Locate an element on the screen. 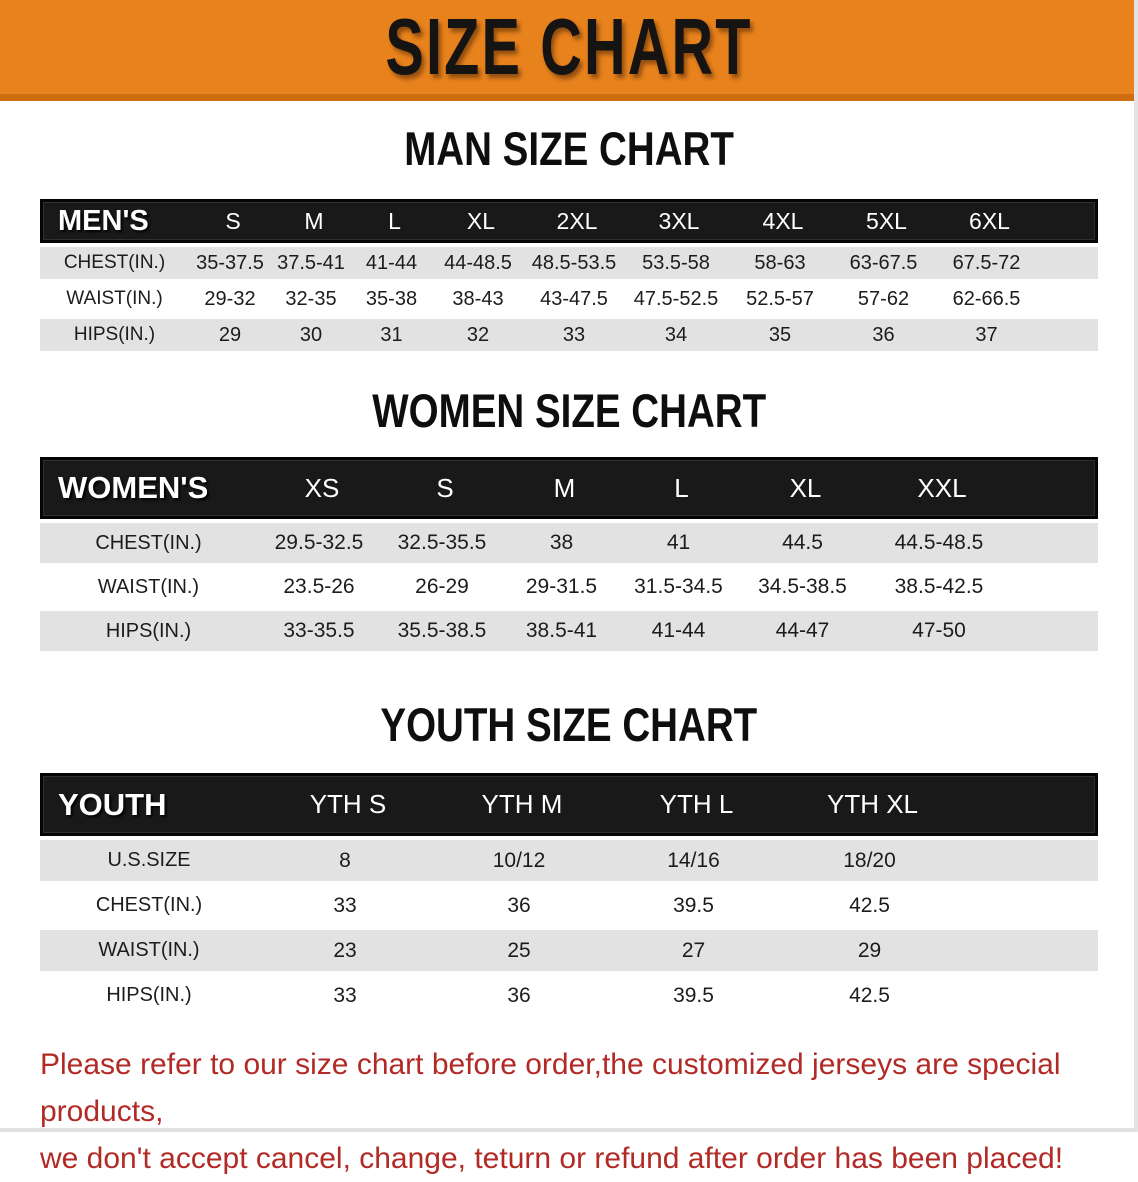 This screenshot has width=1138, height=1182. women-table-header: WOMEN'S XS S M L XL XXL is located at coordinates (569, 488).